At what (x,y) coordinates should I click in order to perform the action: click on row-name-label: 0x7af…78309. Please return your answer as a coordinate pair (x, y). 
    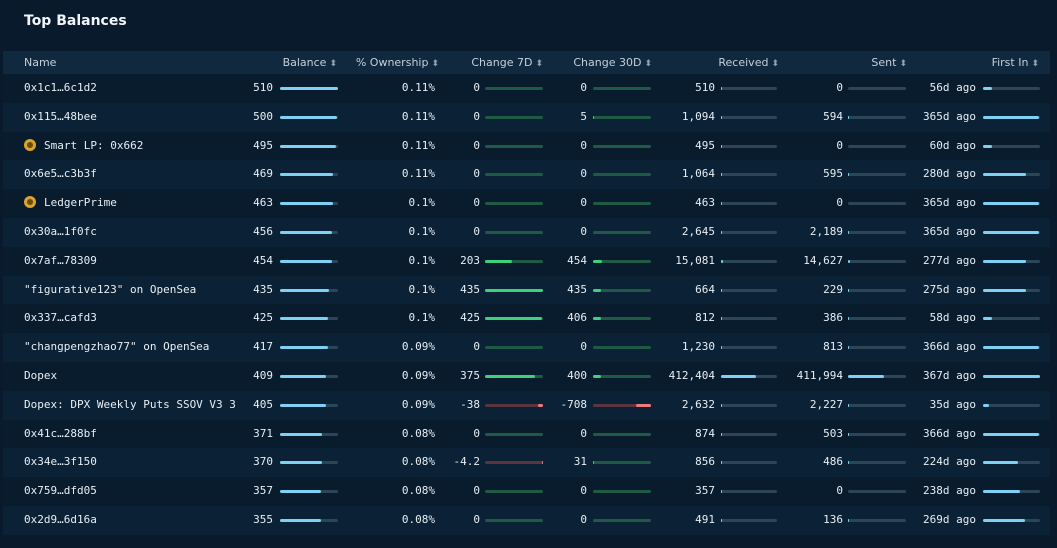
    Looking at the image, I should click on (60, 260).